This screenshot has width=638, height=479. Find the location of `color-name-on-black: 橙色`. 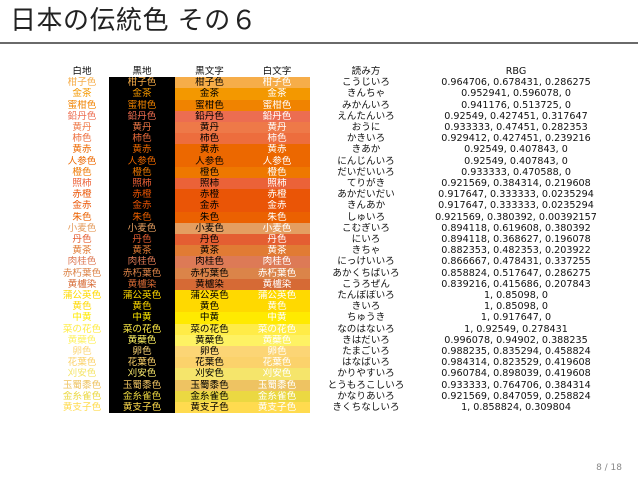

color-name-on-black: 橙色 is located at coordinates (142, 172).